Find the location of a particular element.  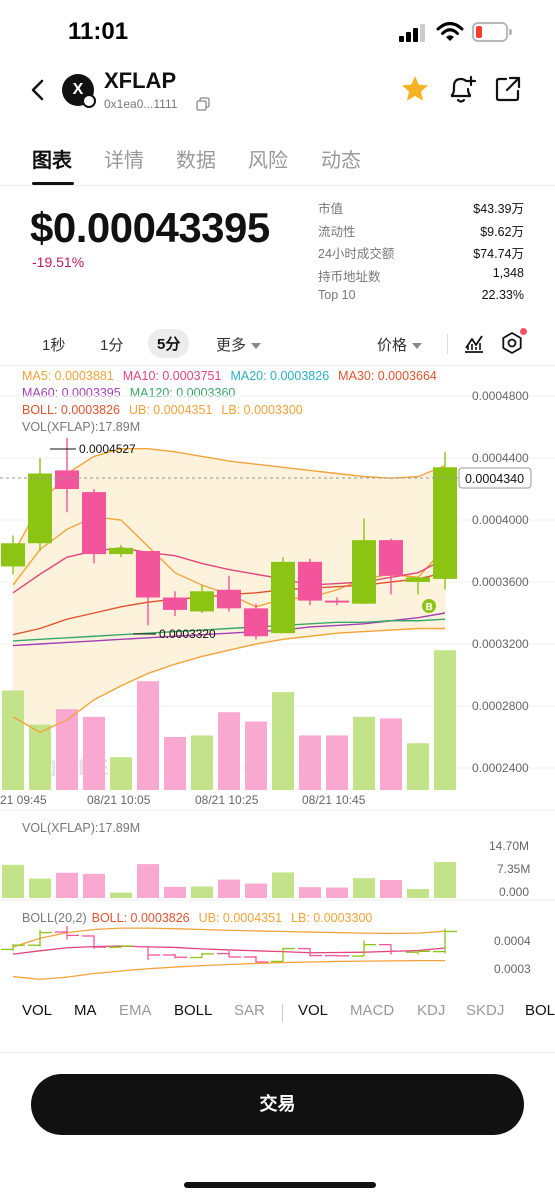

x-axis-label: 08/21 10:25 is located at coordinates (227, 800).